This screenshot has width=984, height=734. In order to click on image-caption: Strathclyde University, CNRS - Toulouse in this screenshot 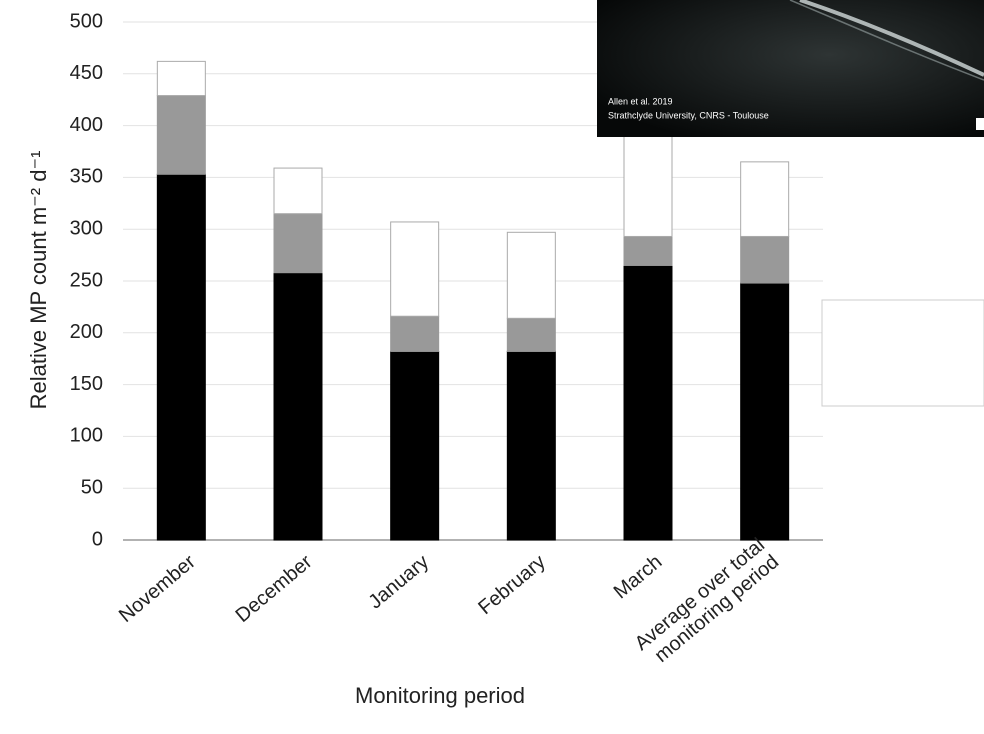, I will do `click(688, 115)`.